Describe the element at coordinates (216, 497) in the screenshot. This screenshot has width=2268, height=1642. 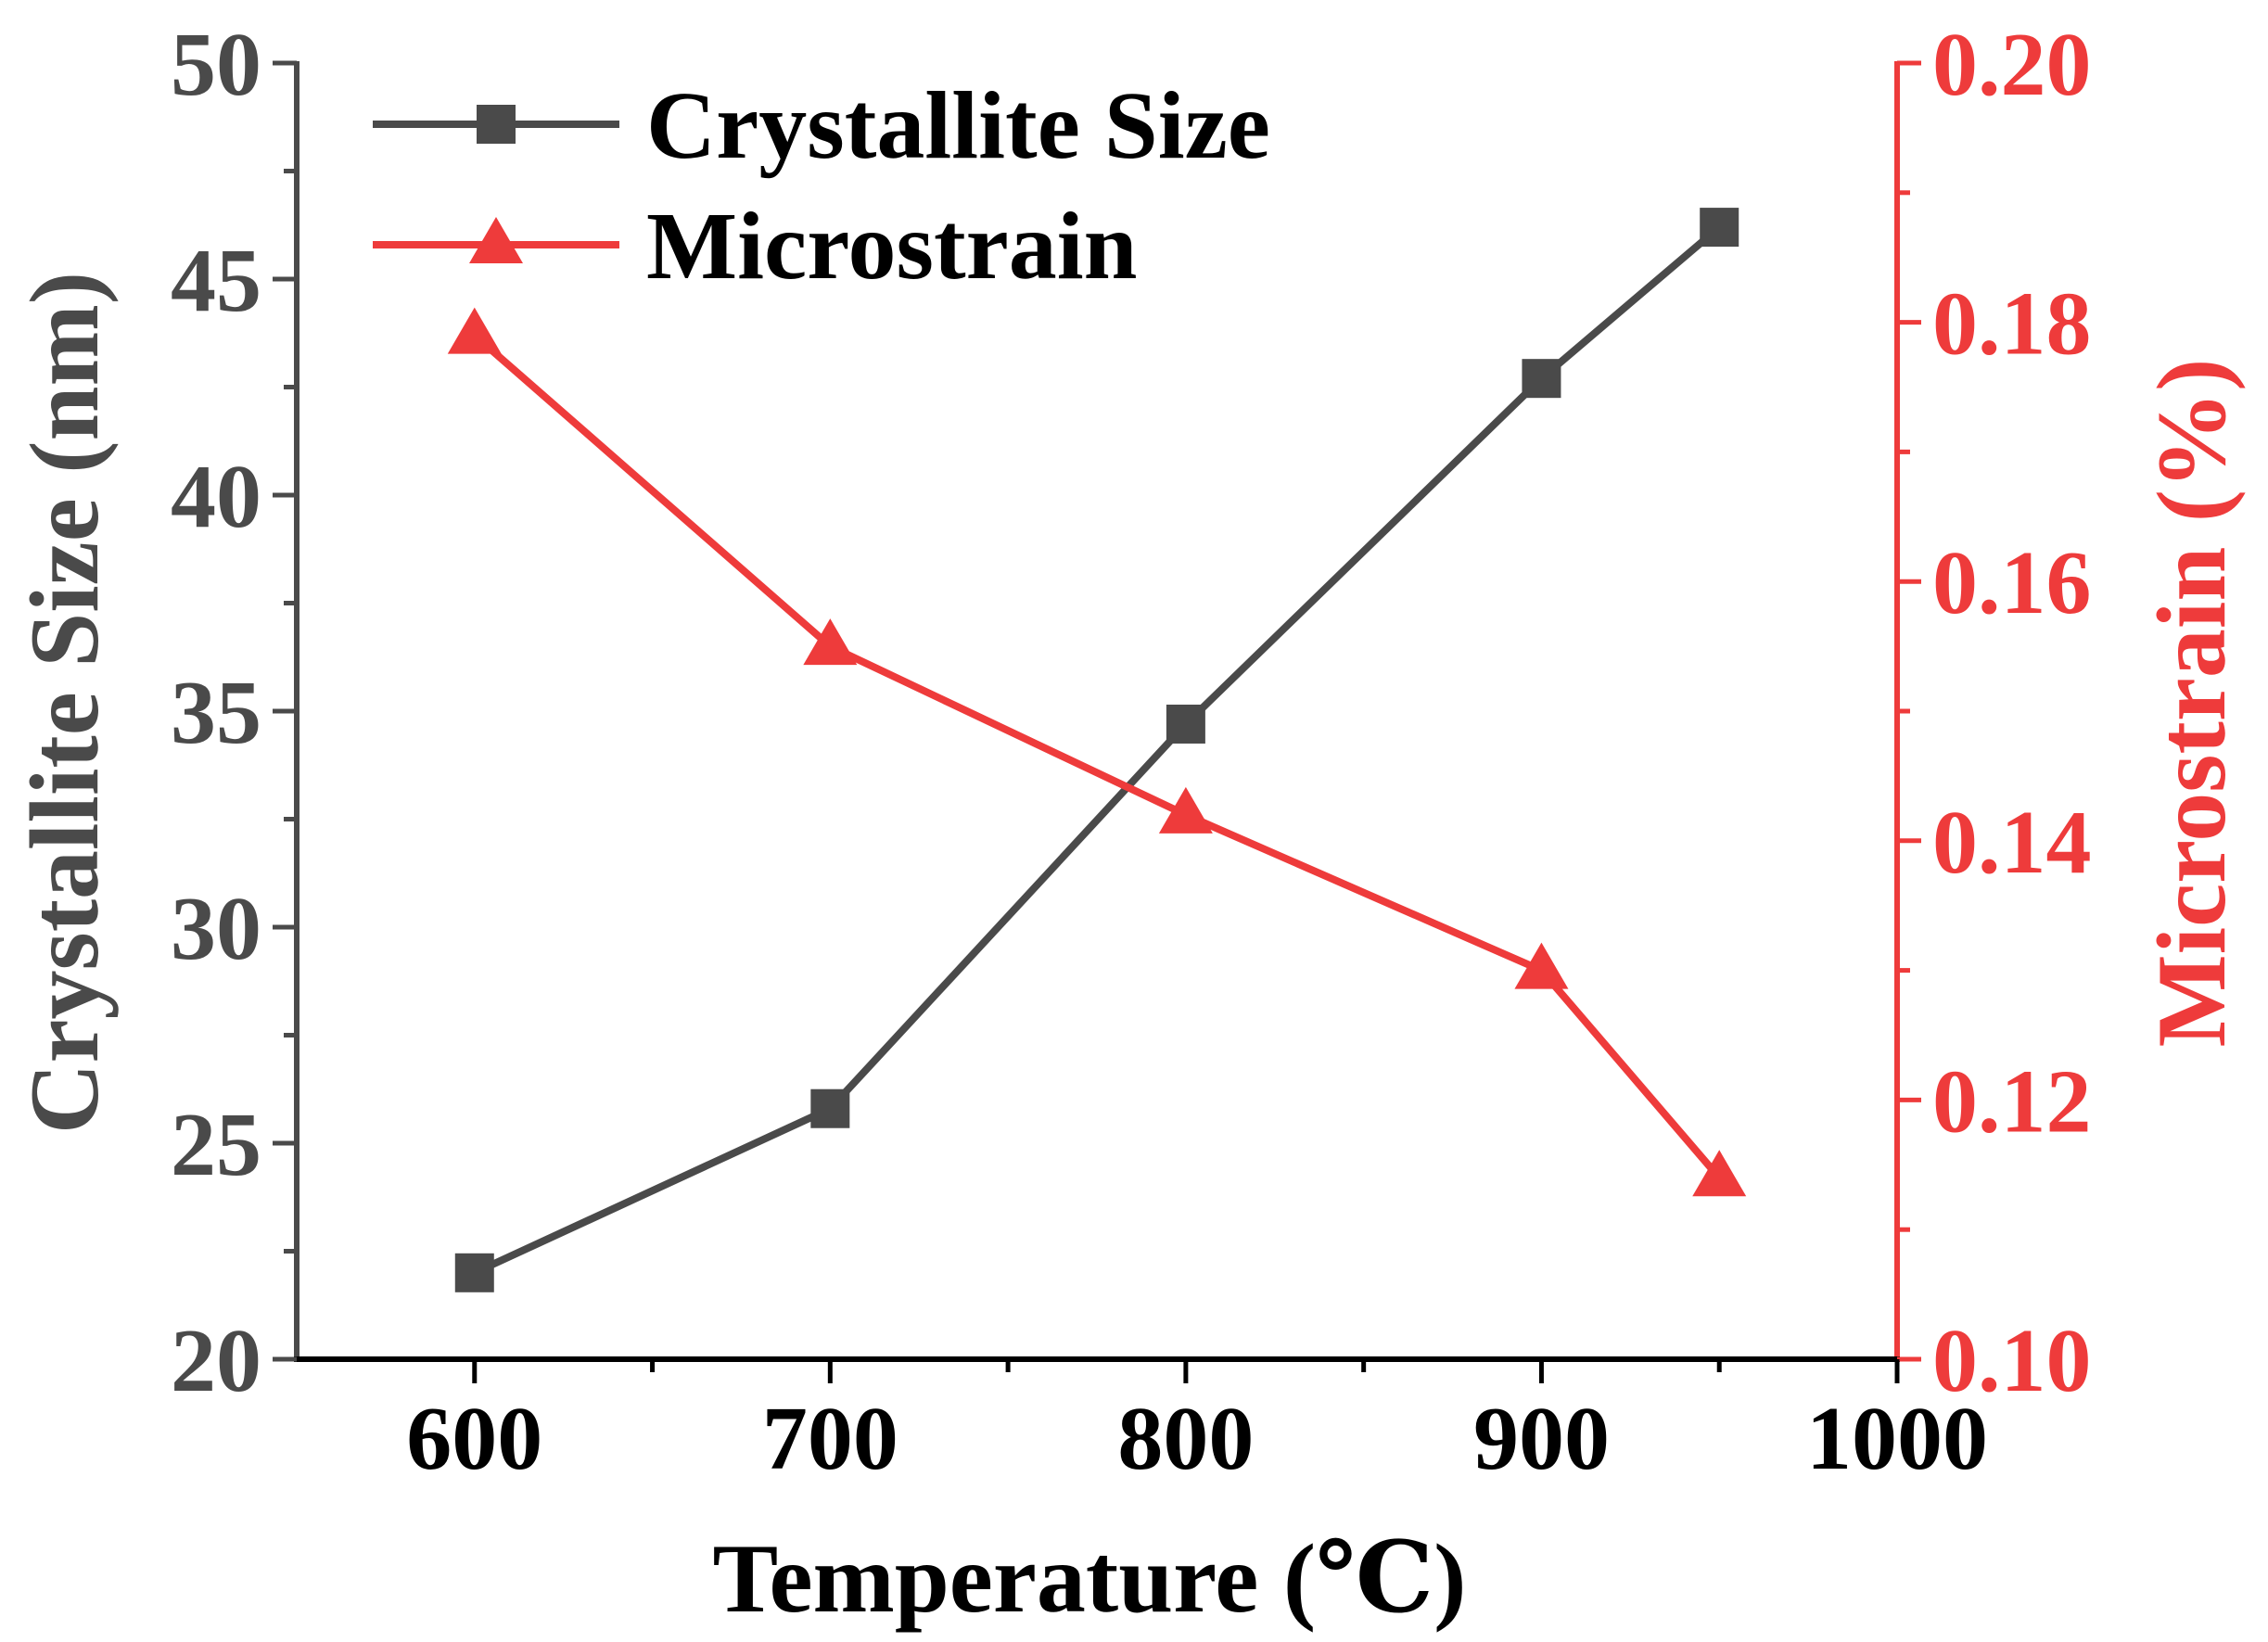
I see `y-left-tick-label: 40` at that location.